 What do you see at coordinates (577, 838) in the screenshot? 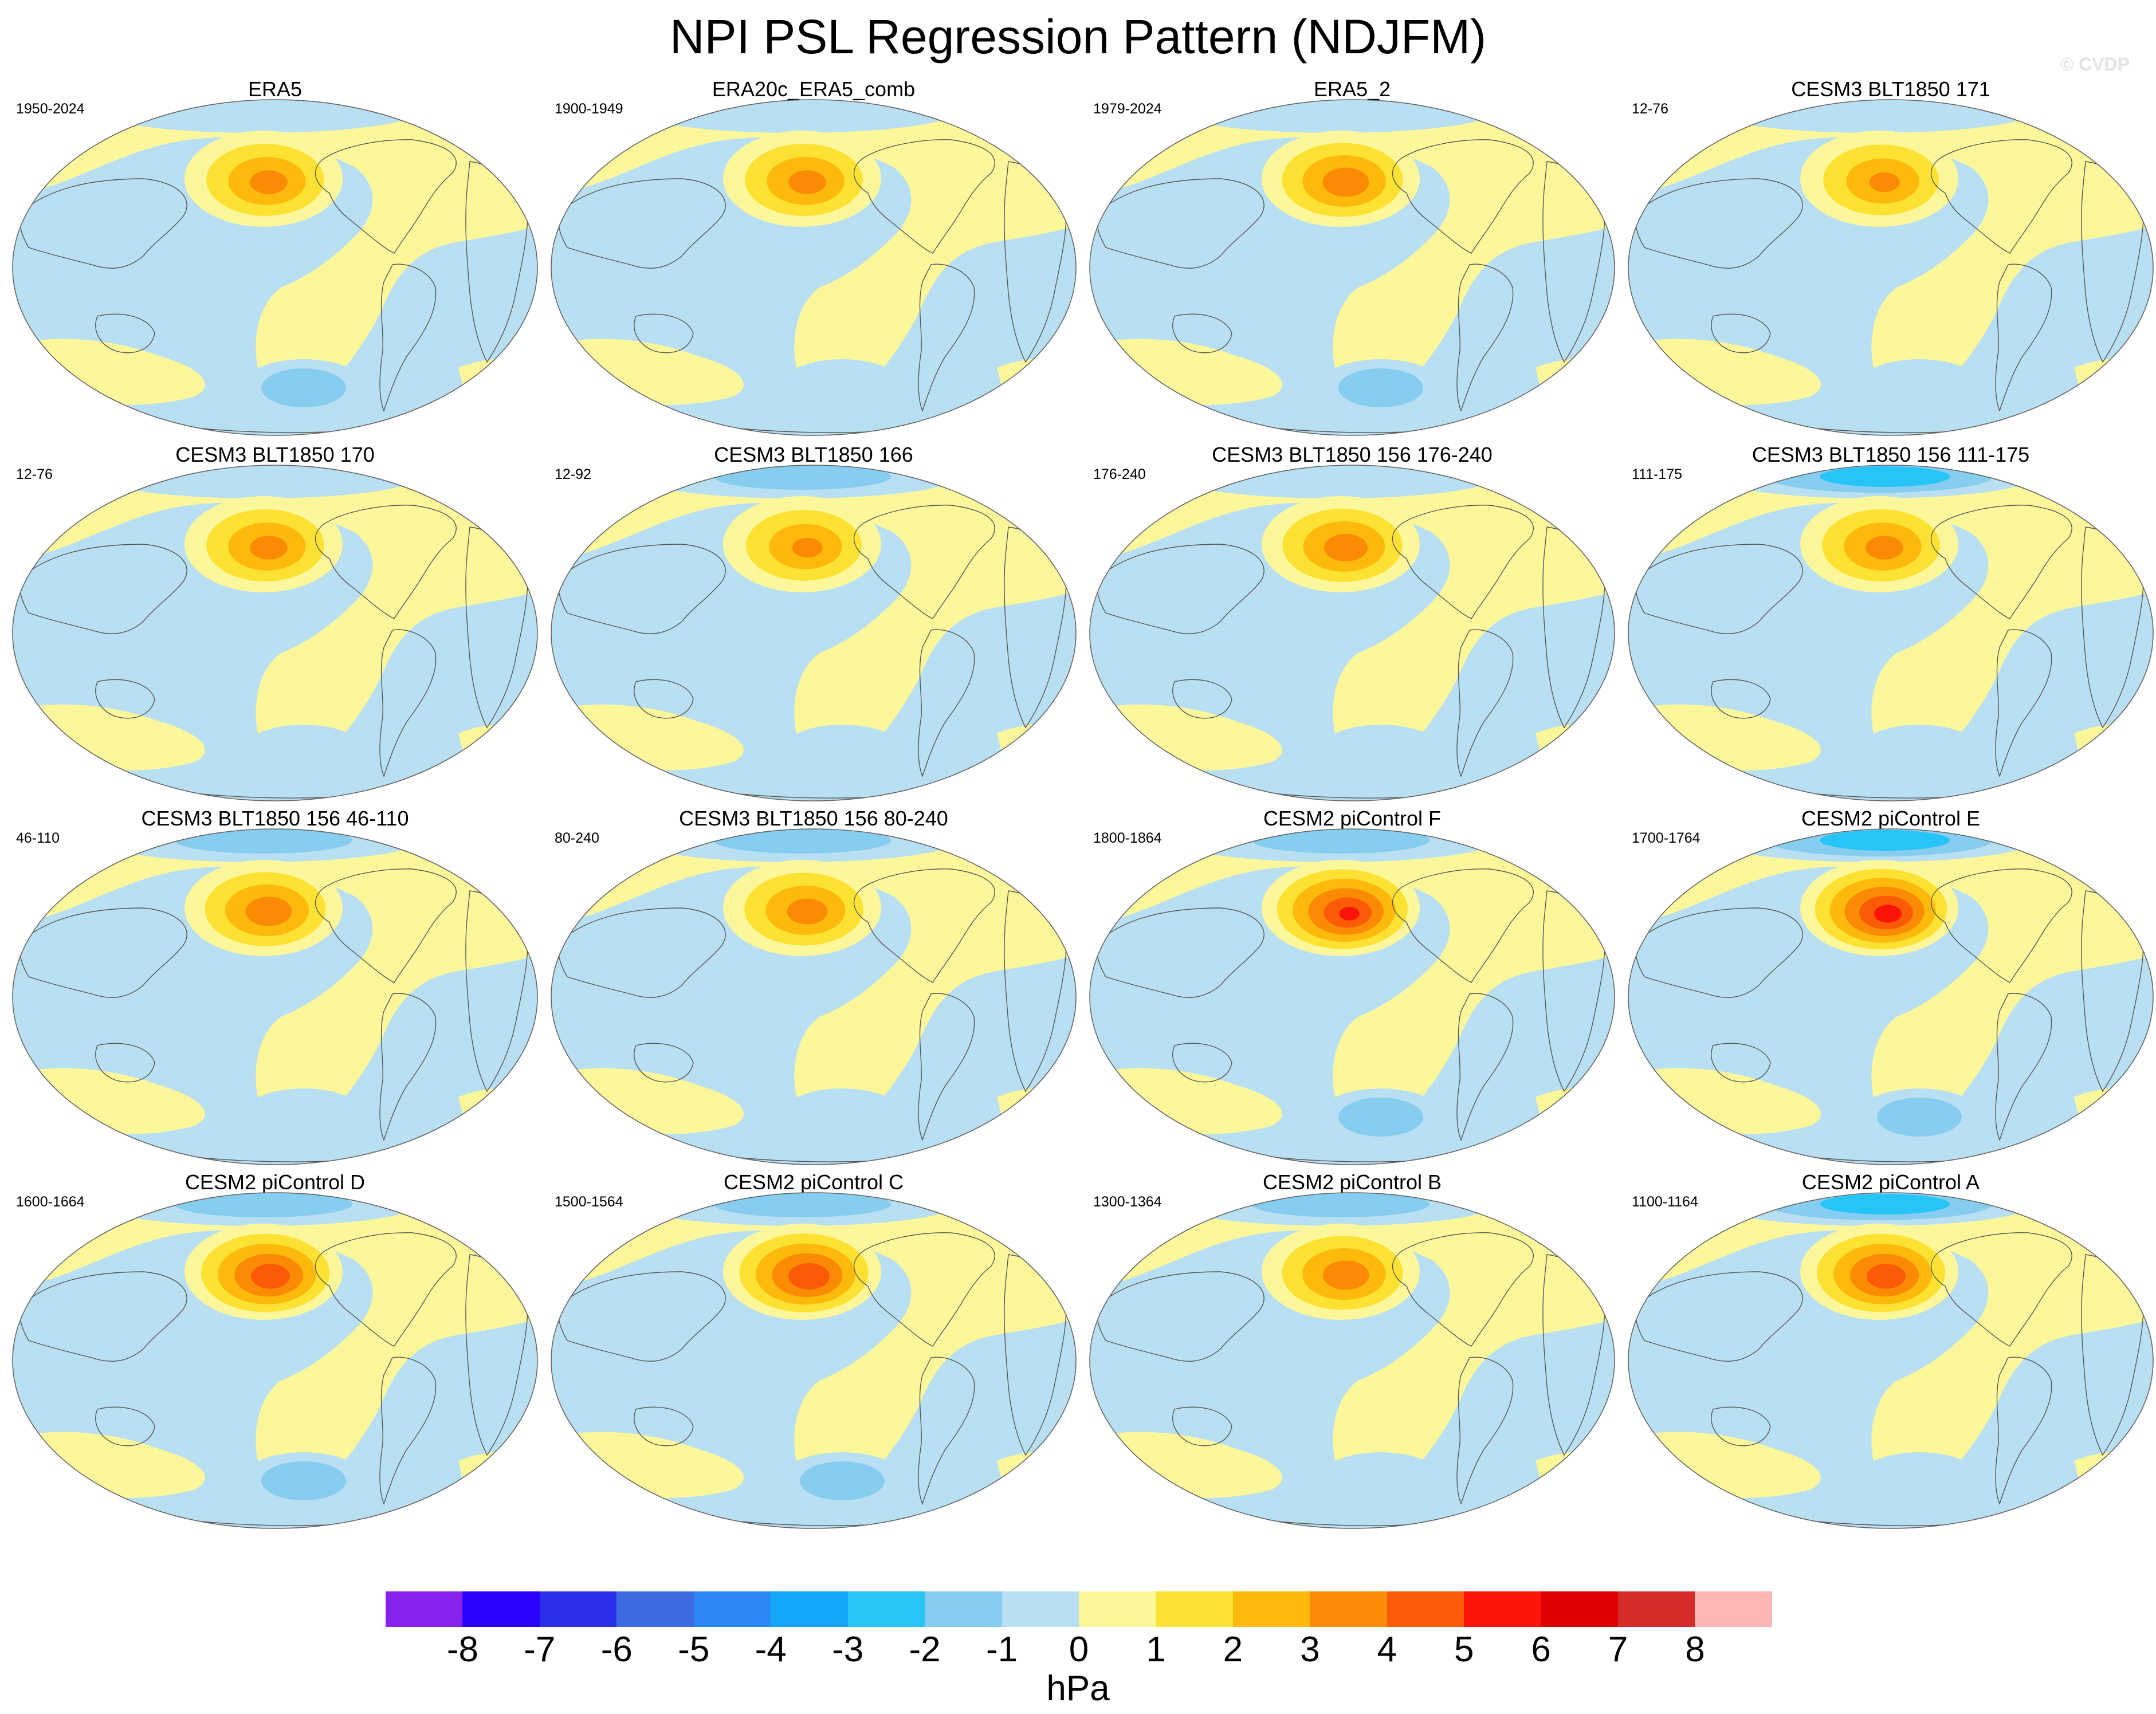
I see `panel-years: 80-240` at bounding box center [577, 838].